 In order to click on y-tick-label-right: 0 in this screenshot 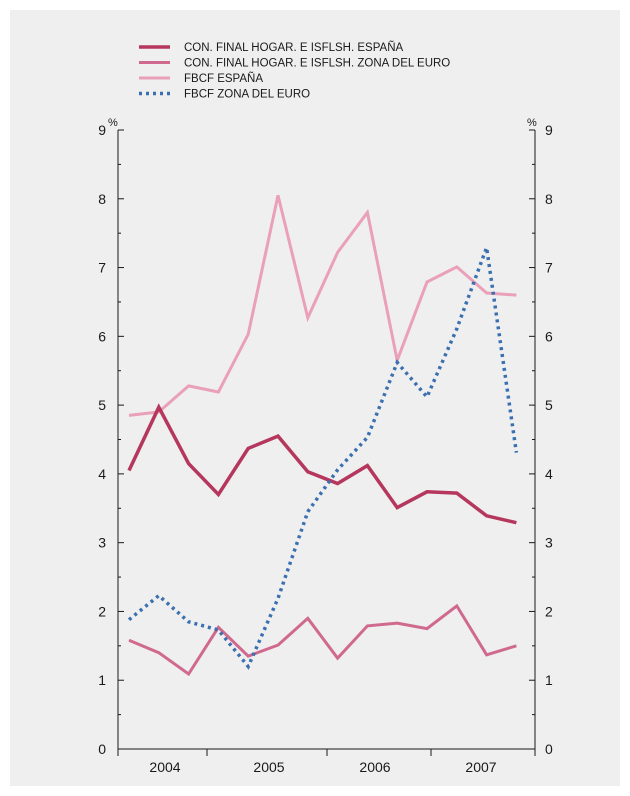, I will do `click(549, 749)`.